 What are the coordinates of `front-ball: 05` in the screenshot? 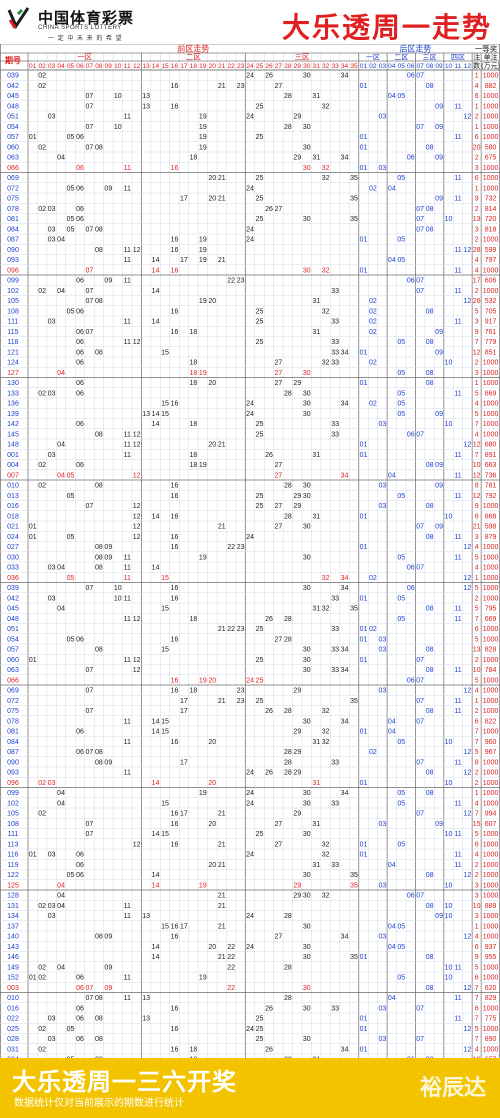 It's located at (71, 219).